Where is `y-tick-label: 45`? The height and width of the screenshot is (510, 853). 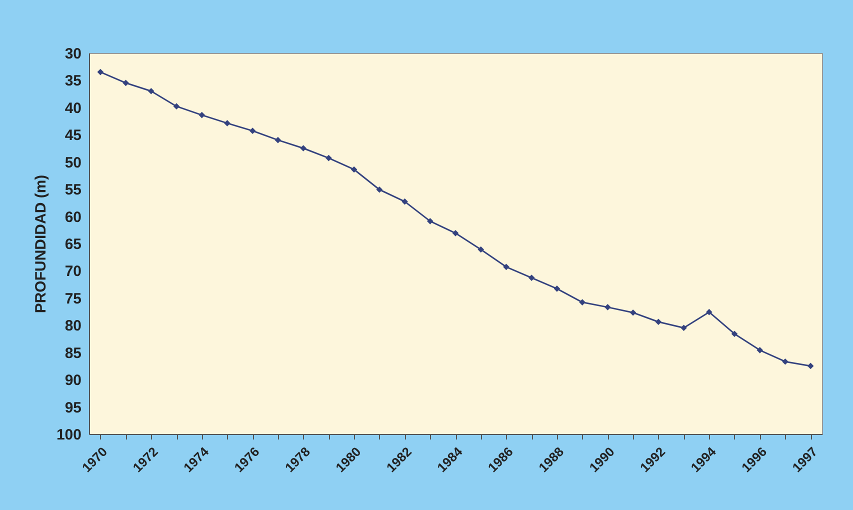
y-tick-label: 45 is located at coordinates (73, 135).